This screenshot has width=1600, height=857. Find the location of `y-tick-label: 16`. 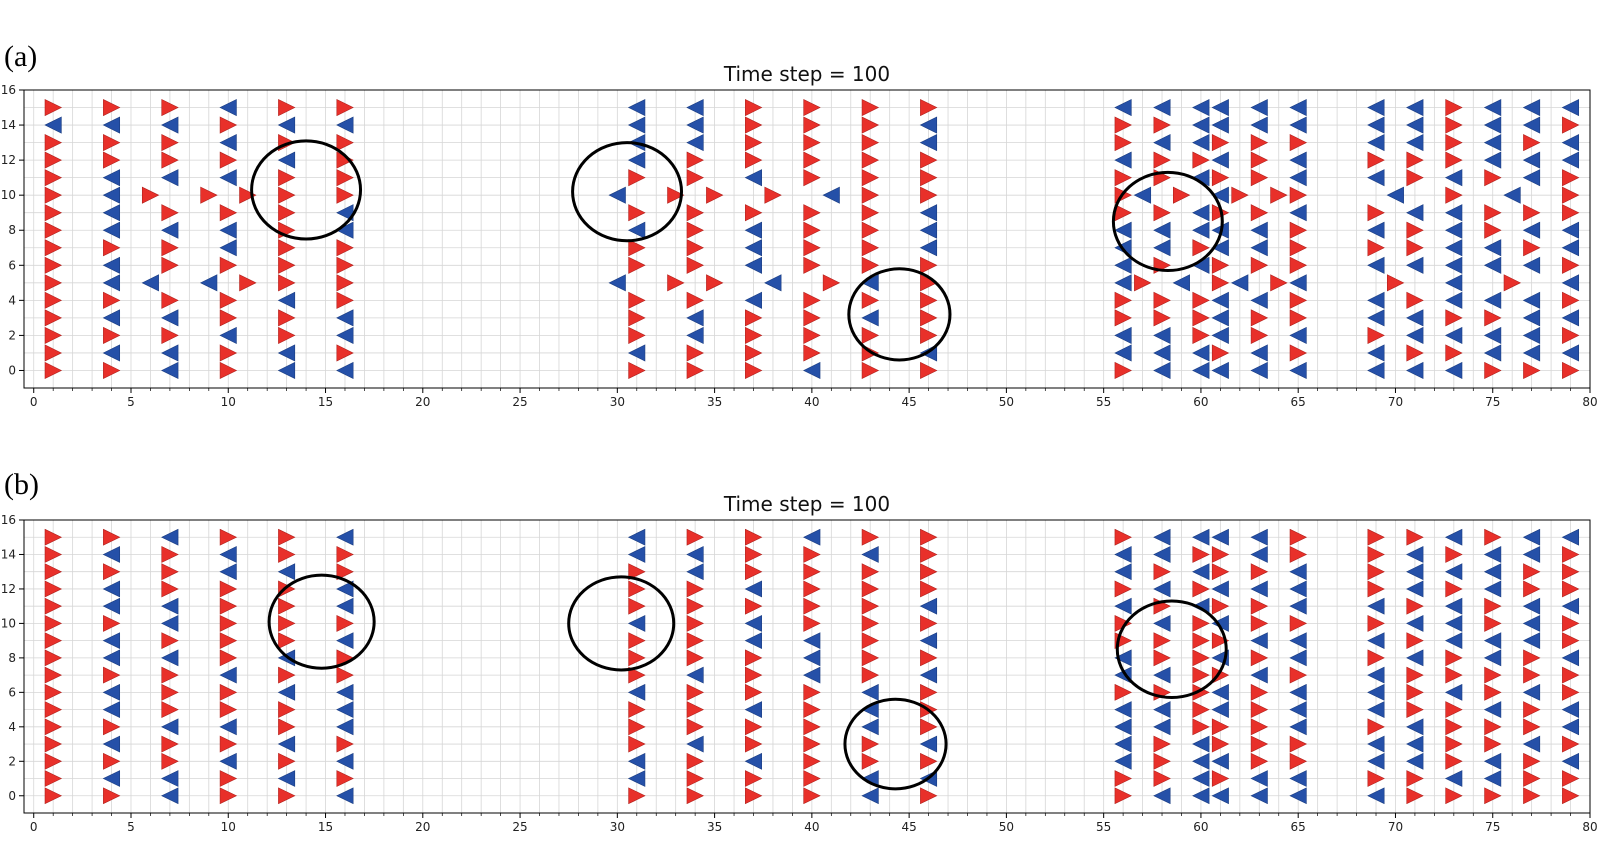

y-tick-label: 16 is located at coordinates (8, 90).